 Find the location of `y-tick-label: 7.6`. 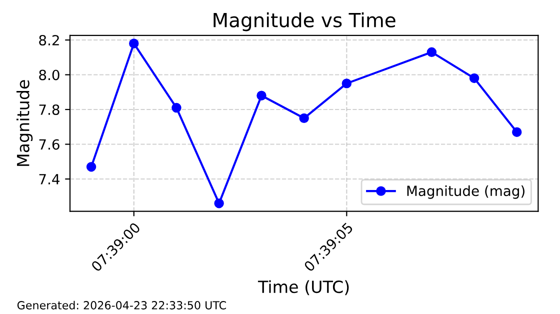

y-tick-label: 7.6 is located at coordinates (49, 144).